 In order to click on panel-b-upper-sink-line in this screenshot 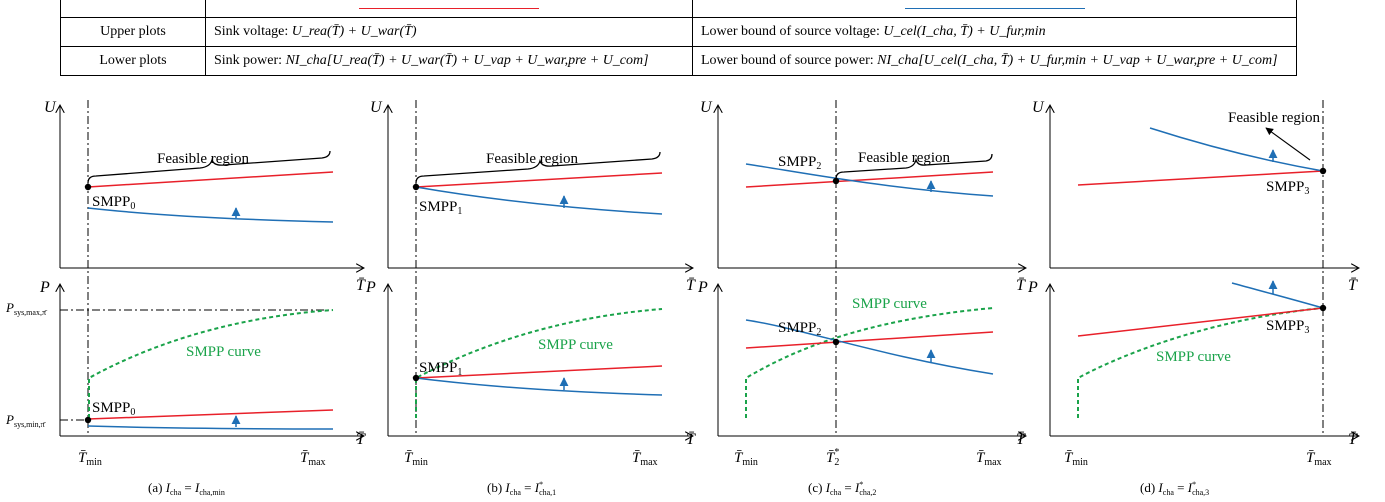, I will do `click(539, 180)`.